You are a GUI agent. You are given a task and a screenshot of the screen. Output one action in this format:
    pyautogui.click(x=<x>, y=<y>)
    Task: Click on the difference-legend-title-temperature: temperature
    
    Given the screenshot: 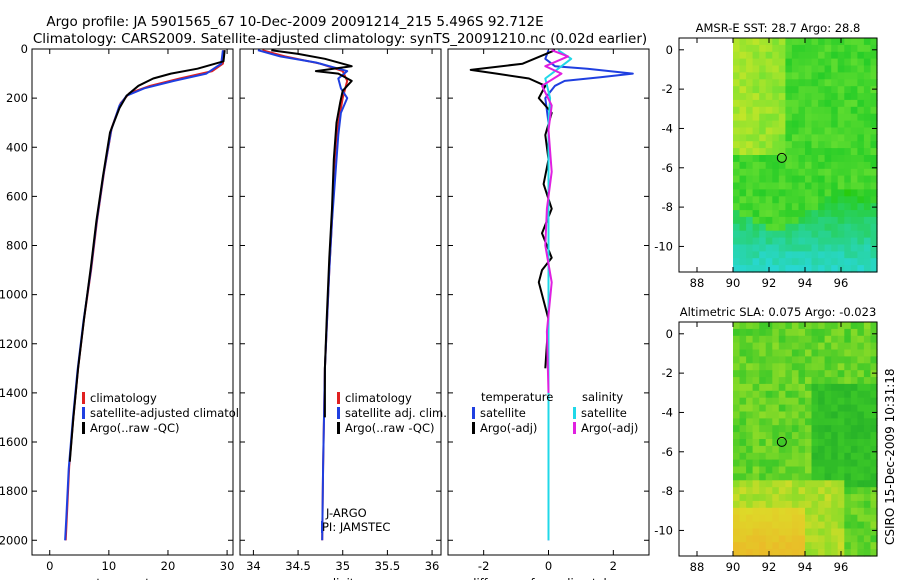 What is the action you would take?
    pyautogui.click(x=517, y=397)
    